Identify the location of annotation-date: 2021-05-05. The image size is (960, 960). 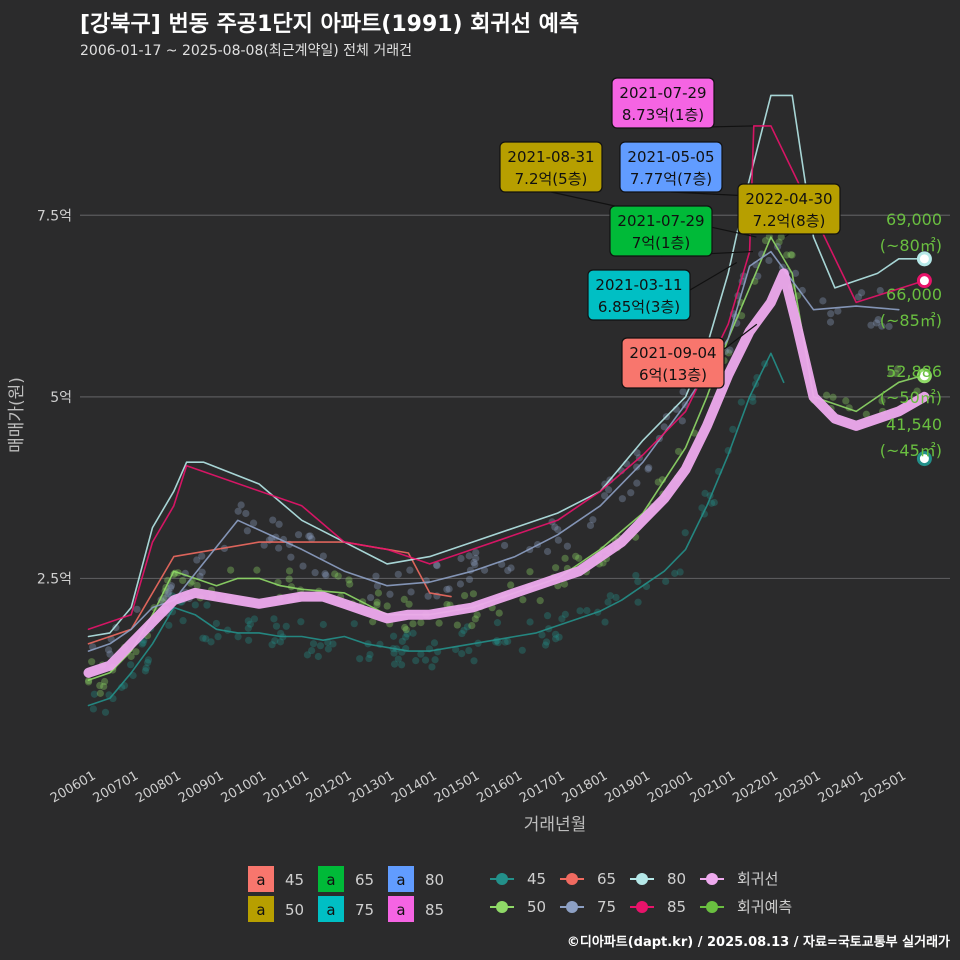
(670, 157).